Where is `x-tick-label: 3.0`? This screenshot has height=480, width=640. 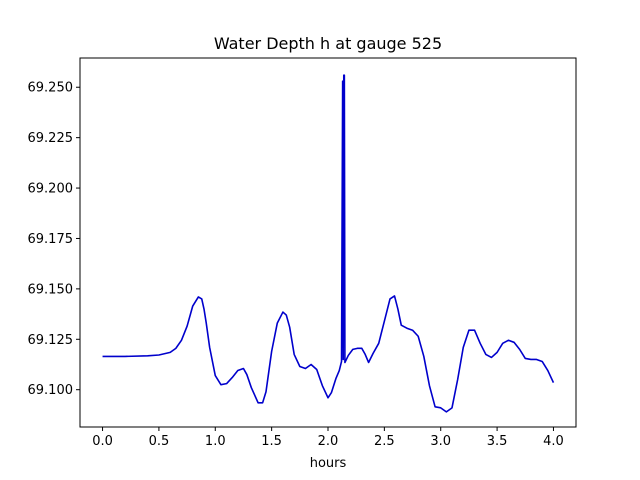 x-tick-label: 3.0 is located at coordinates (440, 441).